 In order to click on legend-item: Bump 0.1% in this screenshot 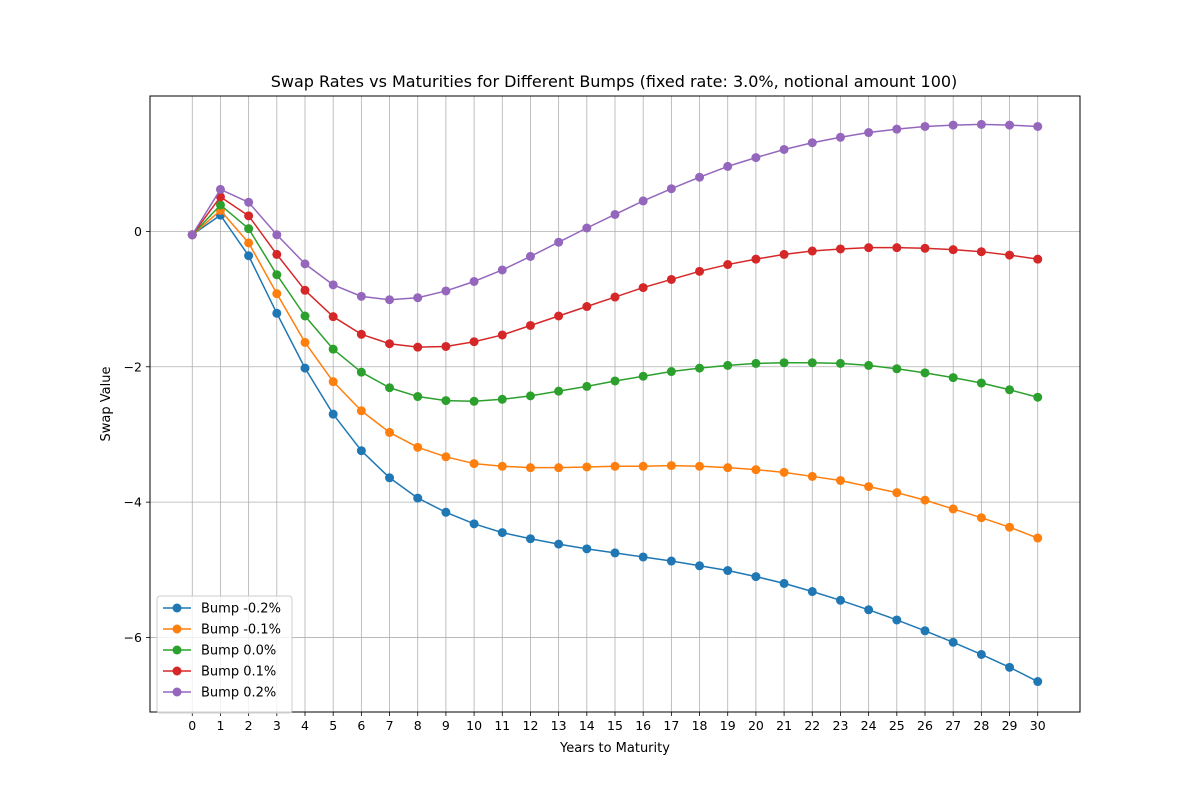, I will do `click(219, 672)`.